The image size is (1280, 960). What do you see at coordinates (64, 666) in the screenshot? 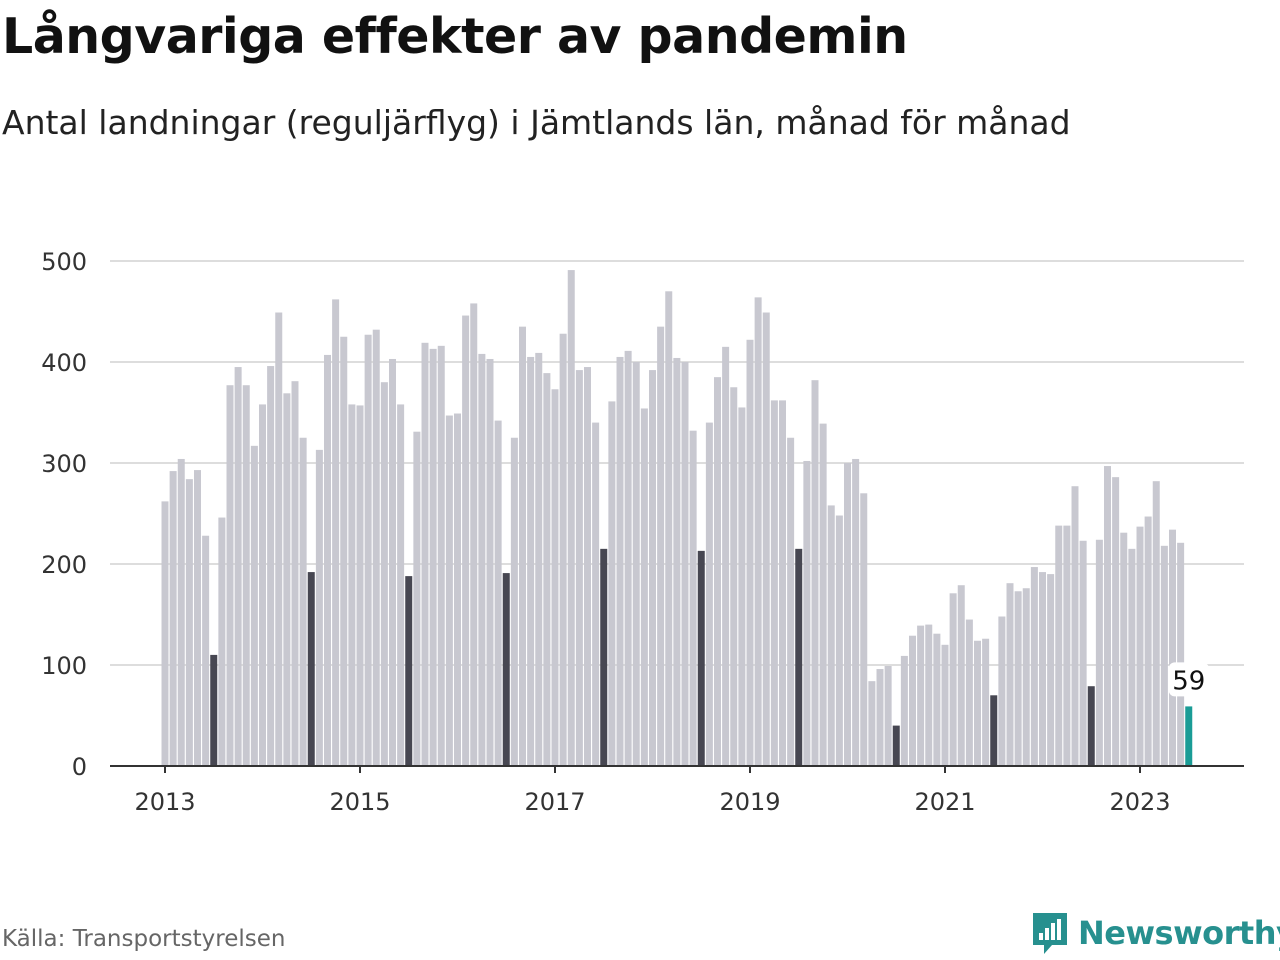
I see `y-tick-label: 100` at bounding box center [64, 666].